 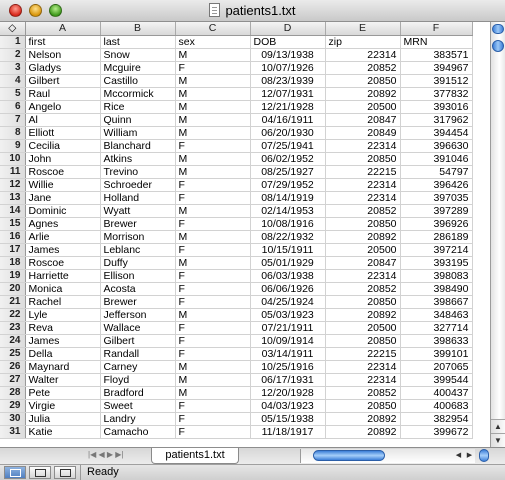 I want to click on cell-b-24: Gilbert, so click(x=138, y=341).